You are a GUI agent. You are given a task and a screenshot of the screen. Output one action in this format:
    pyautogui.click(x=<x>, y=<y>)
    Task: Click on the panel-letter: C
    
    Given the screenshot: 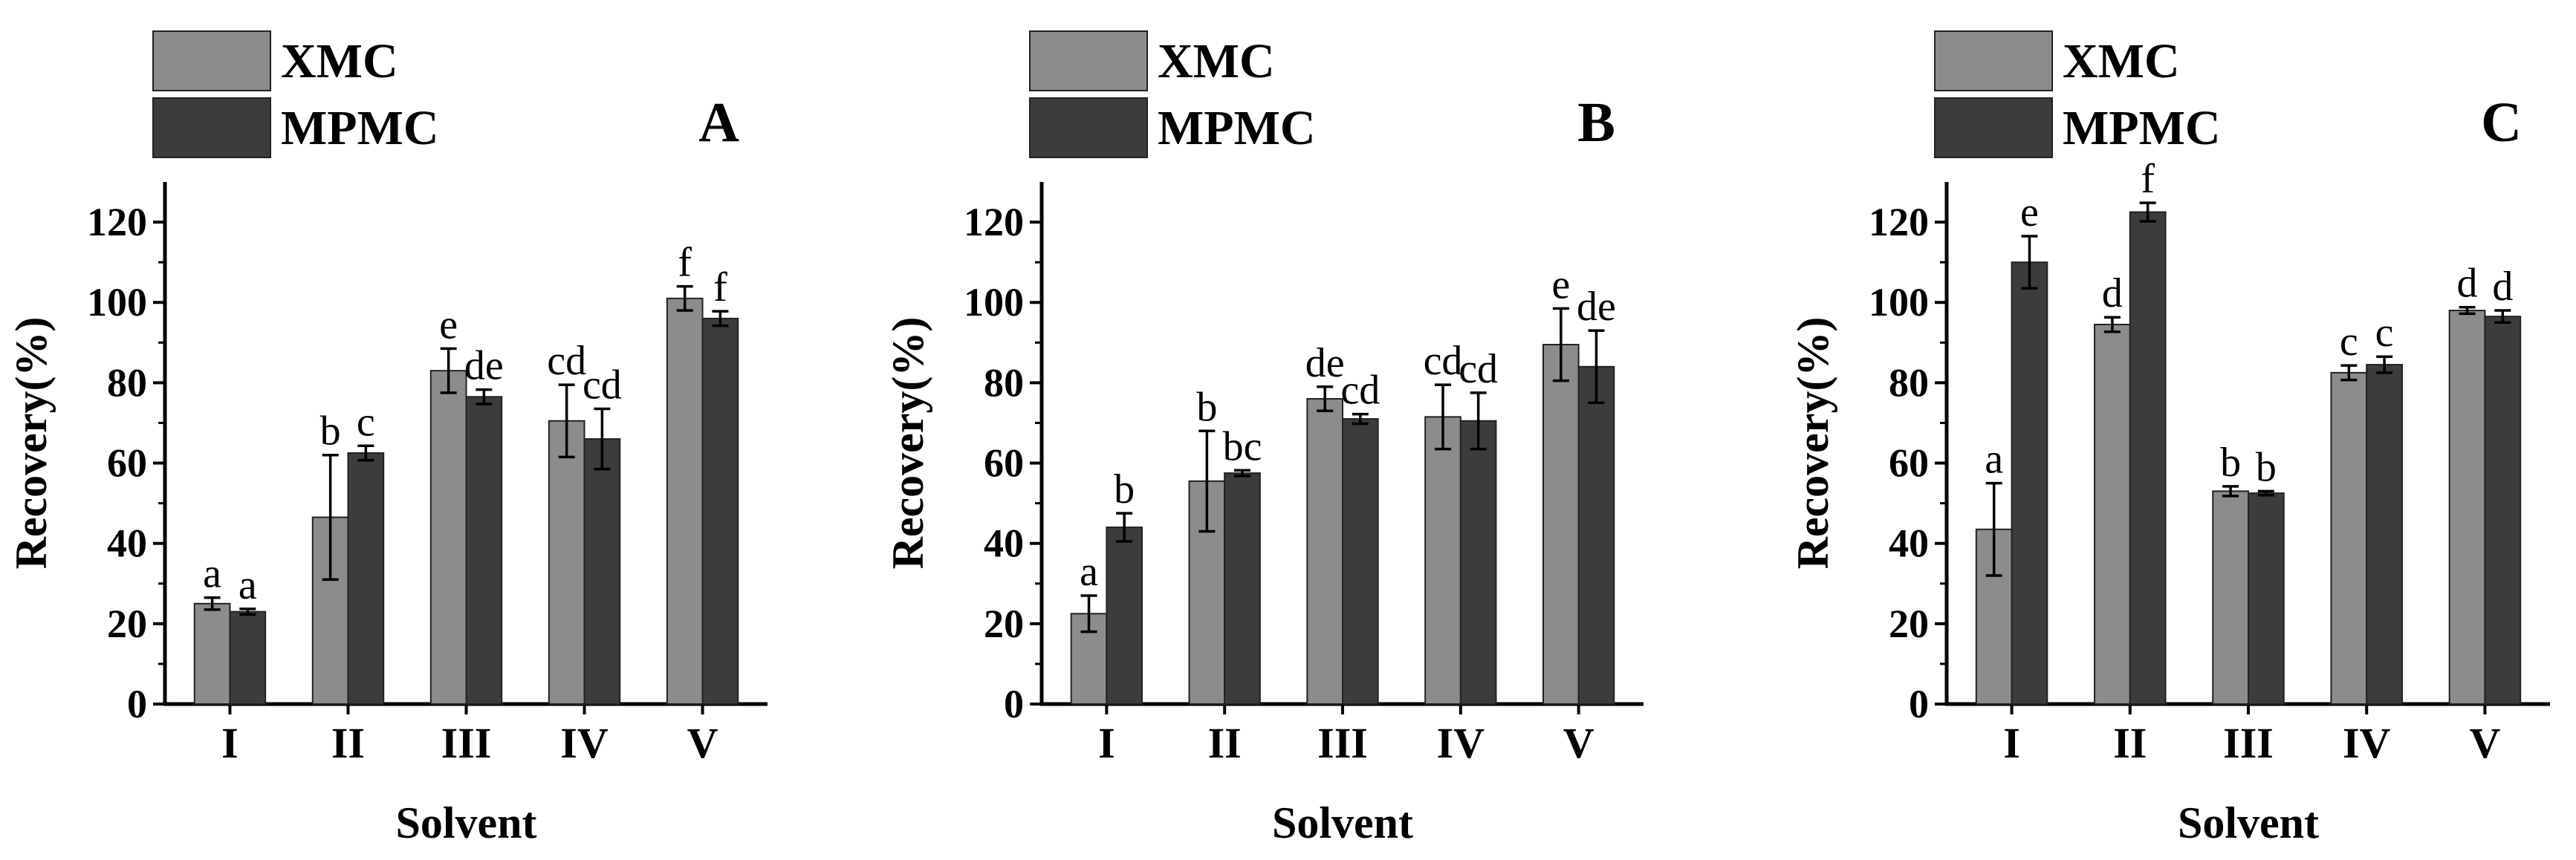 What is the action you would take?
    pyautogui.click(x=2501, y=122)
    